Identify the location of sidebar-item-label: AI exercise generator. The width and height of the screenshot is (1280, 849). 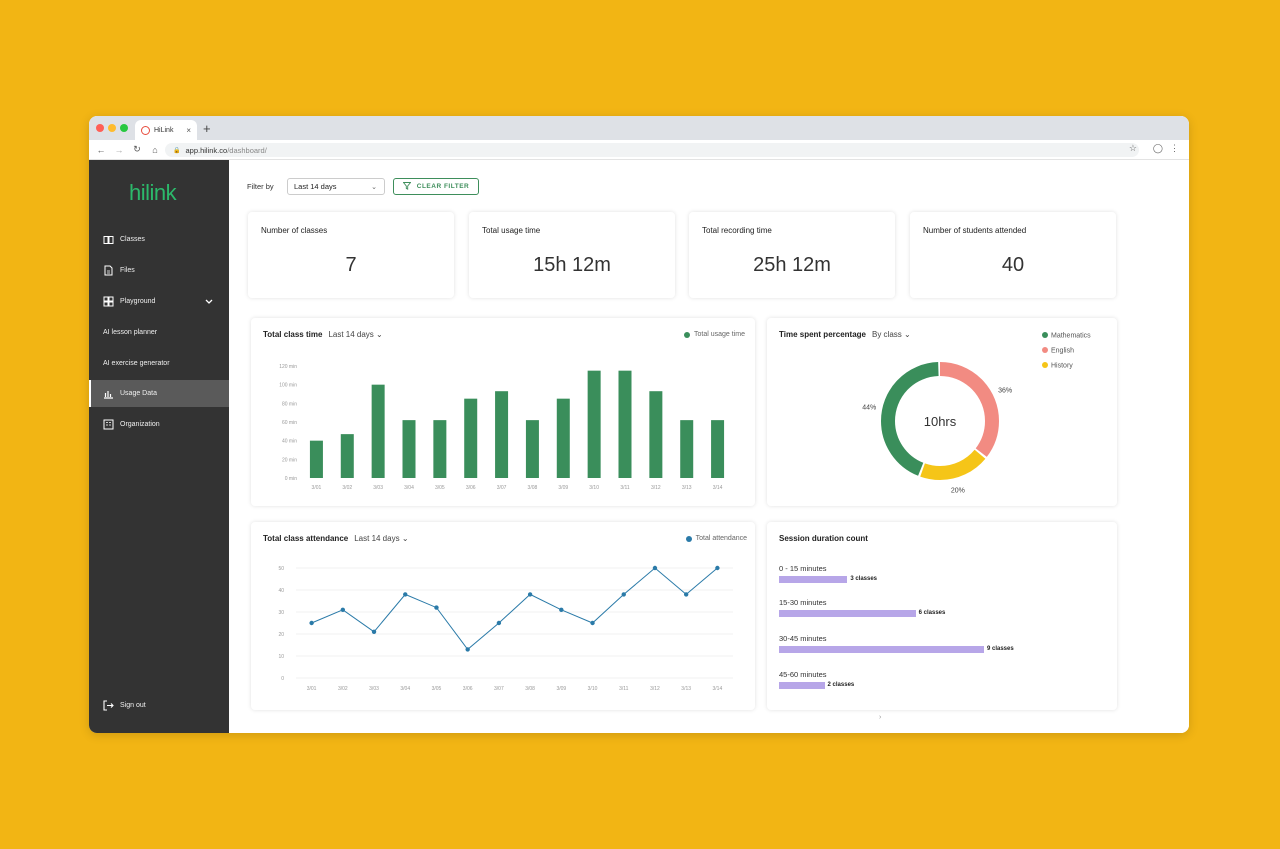
(136, 363).